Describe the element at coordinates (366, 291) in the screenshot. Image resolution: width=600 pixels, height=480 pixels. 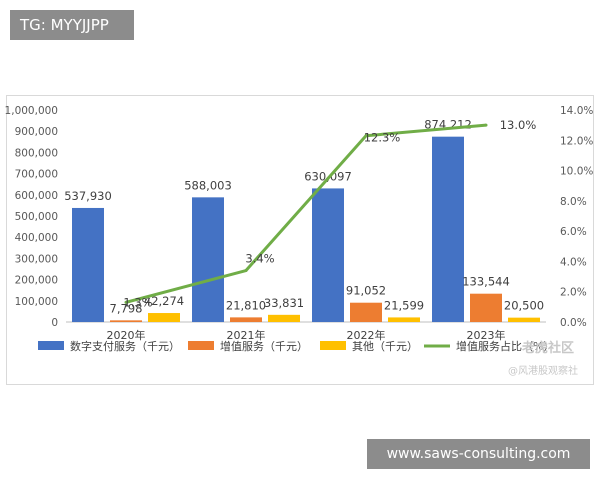
I see `bar-data-label: 91,052` at that location.